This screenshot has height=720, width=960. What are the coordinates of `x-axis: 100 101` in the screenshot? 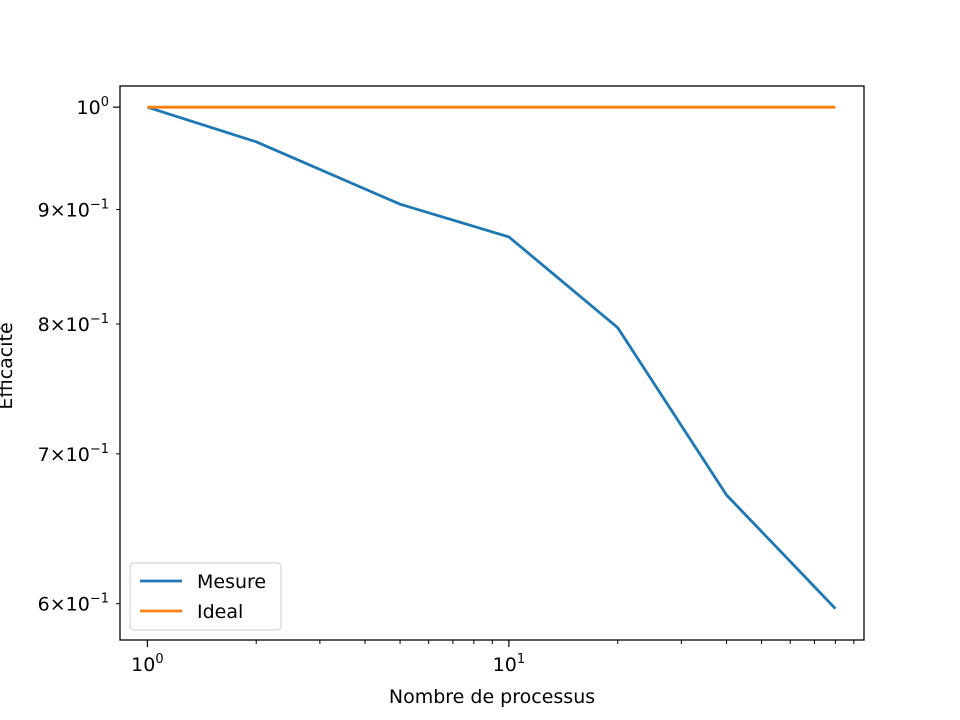 It's located at (493, 658).